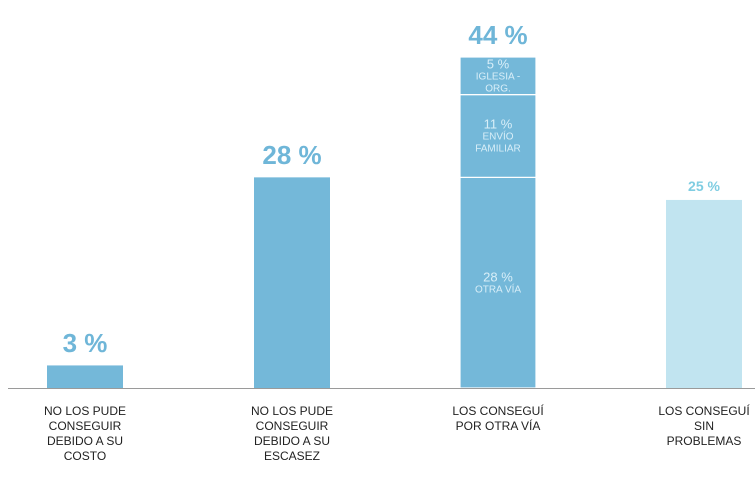  Describe the element at coordinates (498, 277) in the screenshot. I see `segment-value: 28 %` at that location.